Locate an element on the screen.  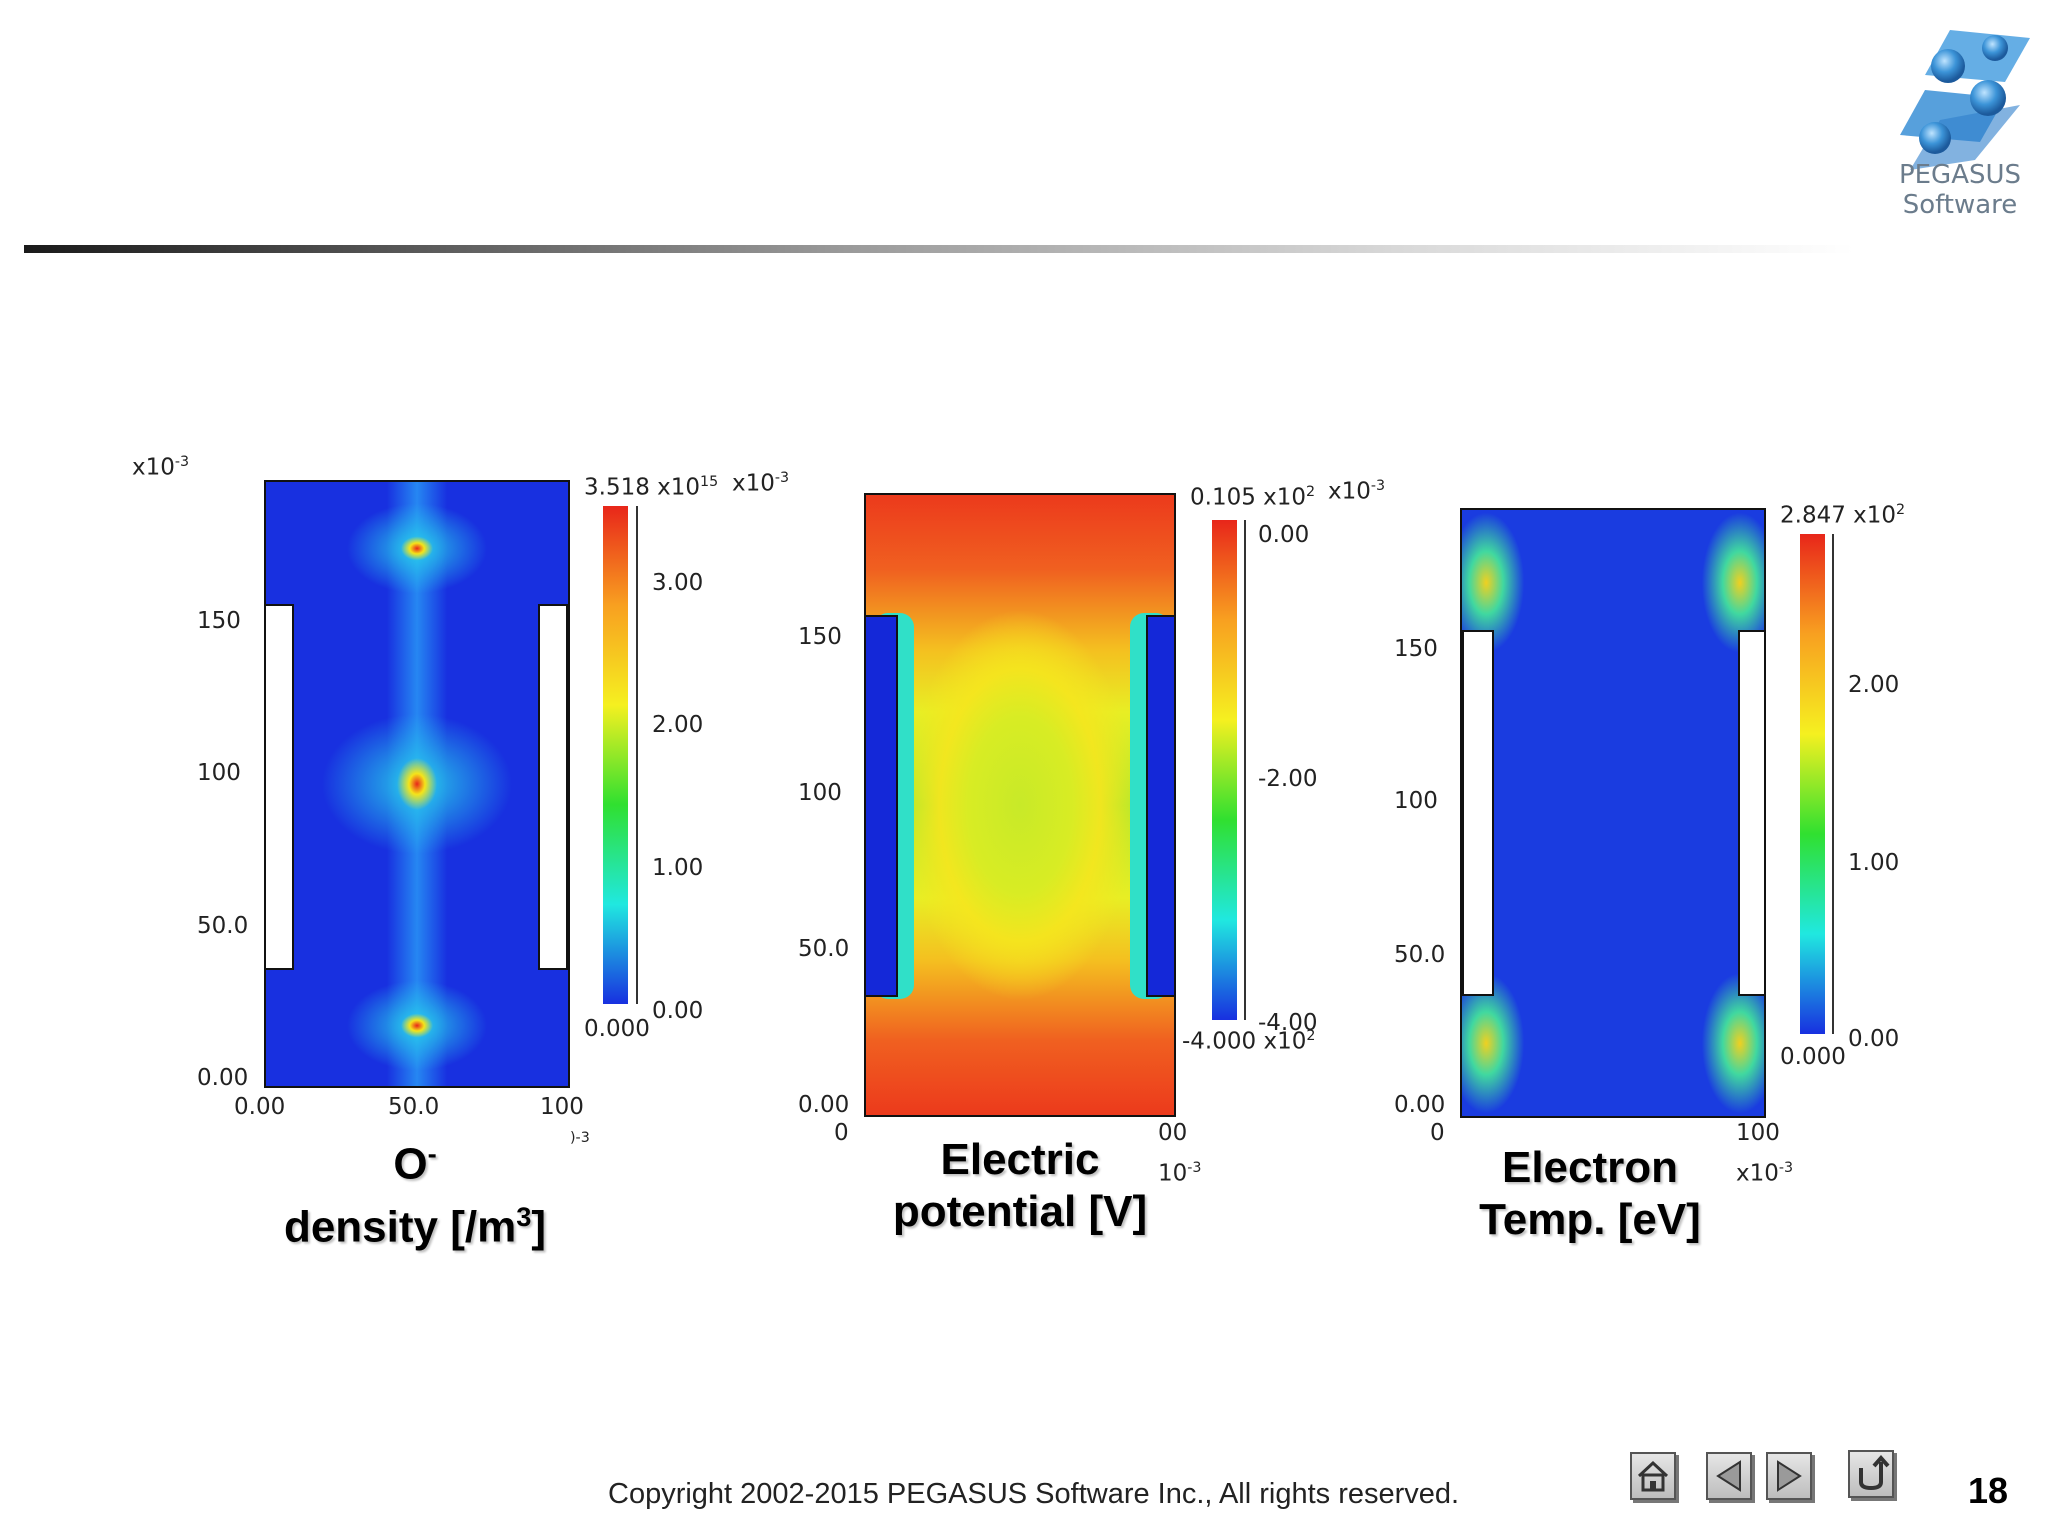
density-colorbar is located at coordinates (615, 755).